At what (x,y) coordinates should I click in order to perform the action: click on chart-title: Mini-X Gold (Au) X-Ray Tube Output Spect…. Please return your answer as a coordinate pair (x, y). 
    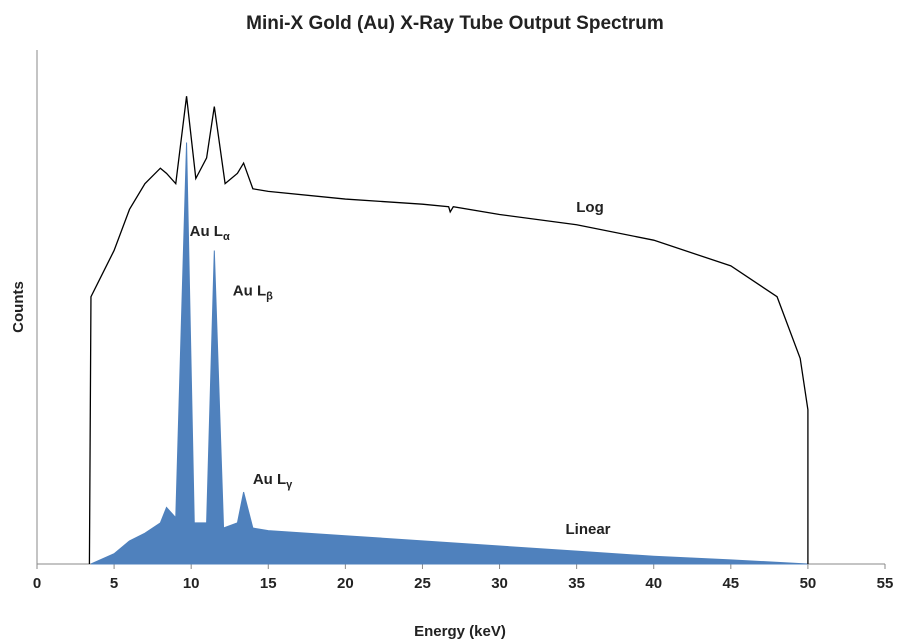
    Looking at the image, I should click on (455, 23).